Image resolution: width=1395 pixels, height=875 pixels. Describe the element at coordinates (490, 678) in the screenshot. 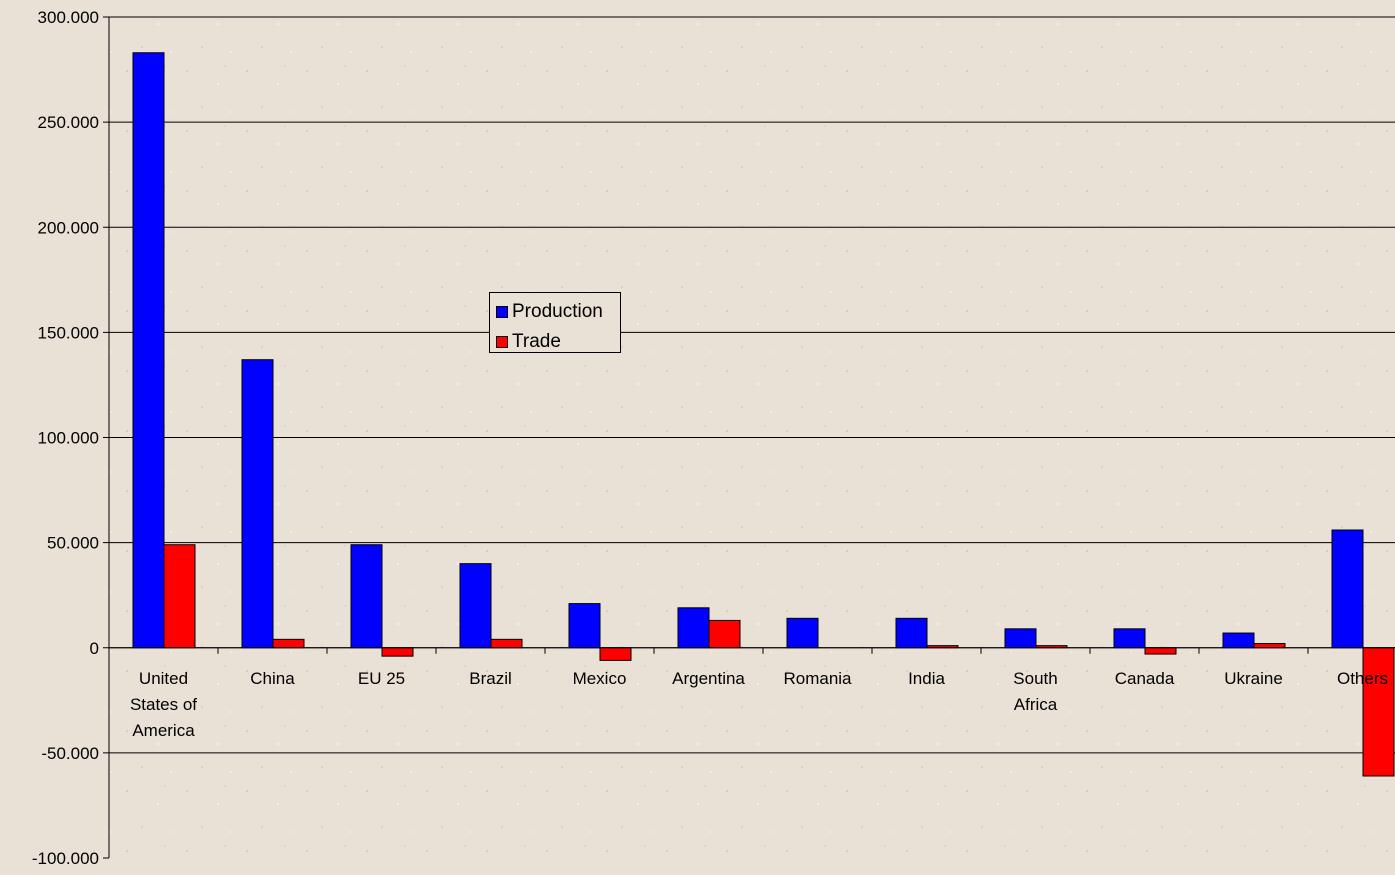

I see `x-tick-label: Brazil` at that location.